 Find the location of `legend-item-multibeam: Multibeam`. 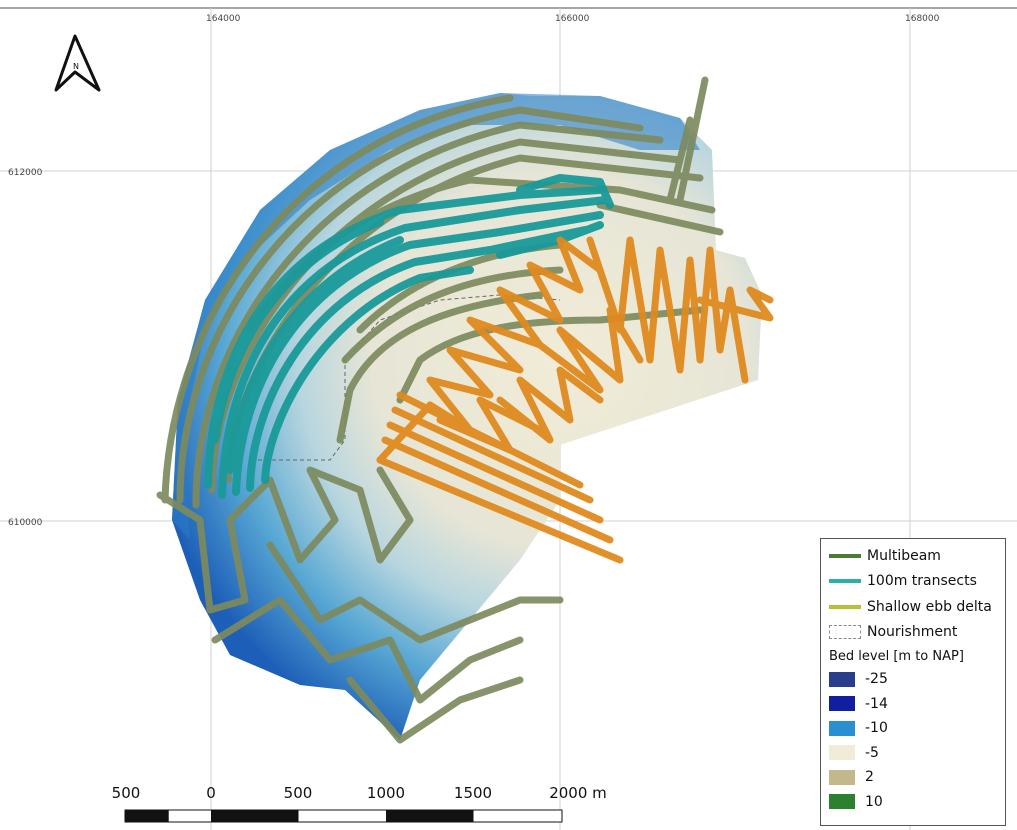

legend-item-multibeam: Multibeam is located at coordinates (913, 556).